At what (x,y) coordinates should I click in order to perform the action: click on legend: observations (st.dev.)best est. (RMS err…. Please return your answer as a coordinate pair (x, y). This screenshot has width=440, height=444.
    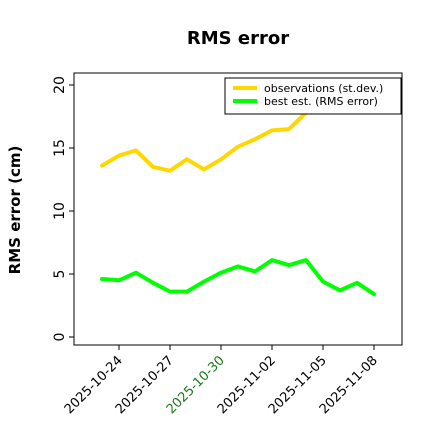
    Looking at the image, I should click on (313, 96).